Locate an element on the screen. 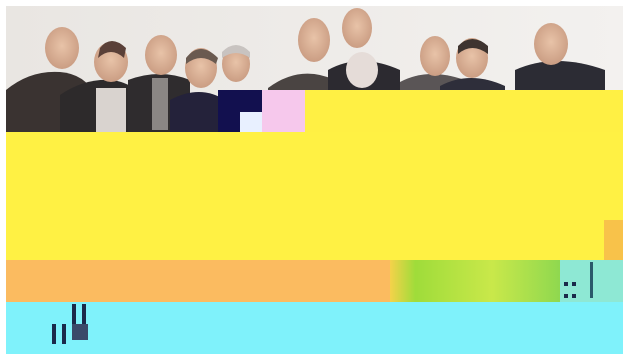 This screenshot has height=360, width=629. glitch-green is located at coordinates (475, 281).